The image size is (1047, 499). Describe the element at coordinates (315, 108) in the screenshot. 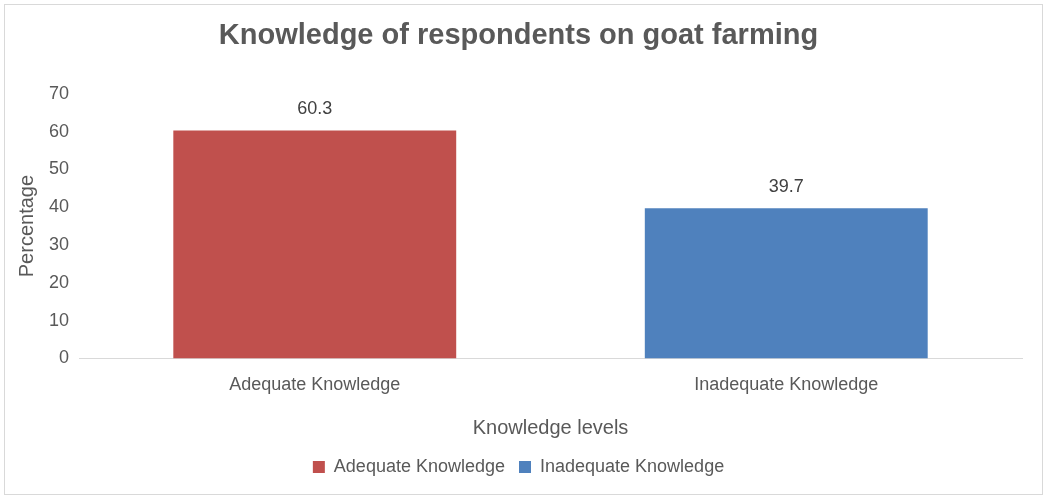

I see `data-label: 60.3` at that location.